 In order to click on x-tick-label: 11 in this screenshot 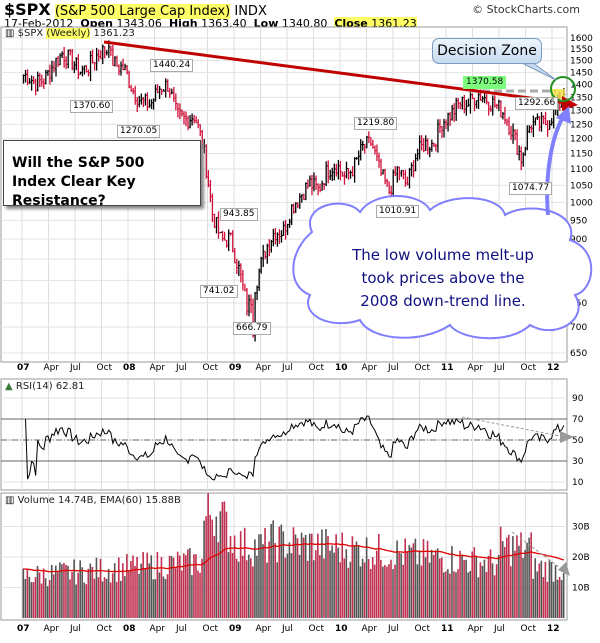, I will do `click(447, 368)`.